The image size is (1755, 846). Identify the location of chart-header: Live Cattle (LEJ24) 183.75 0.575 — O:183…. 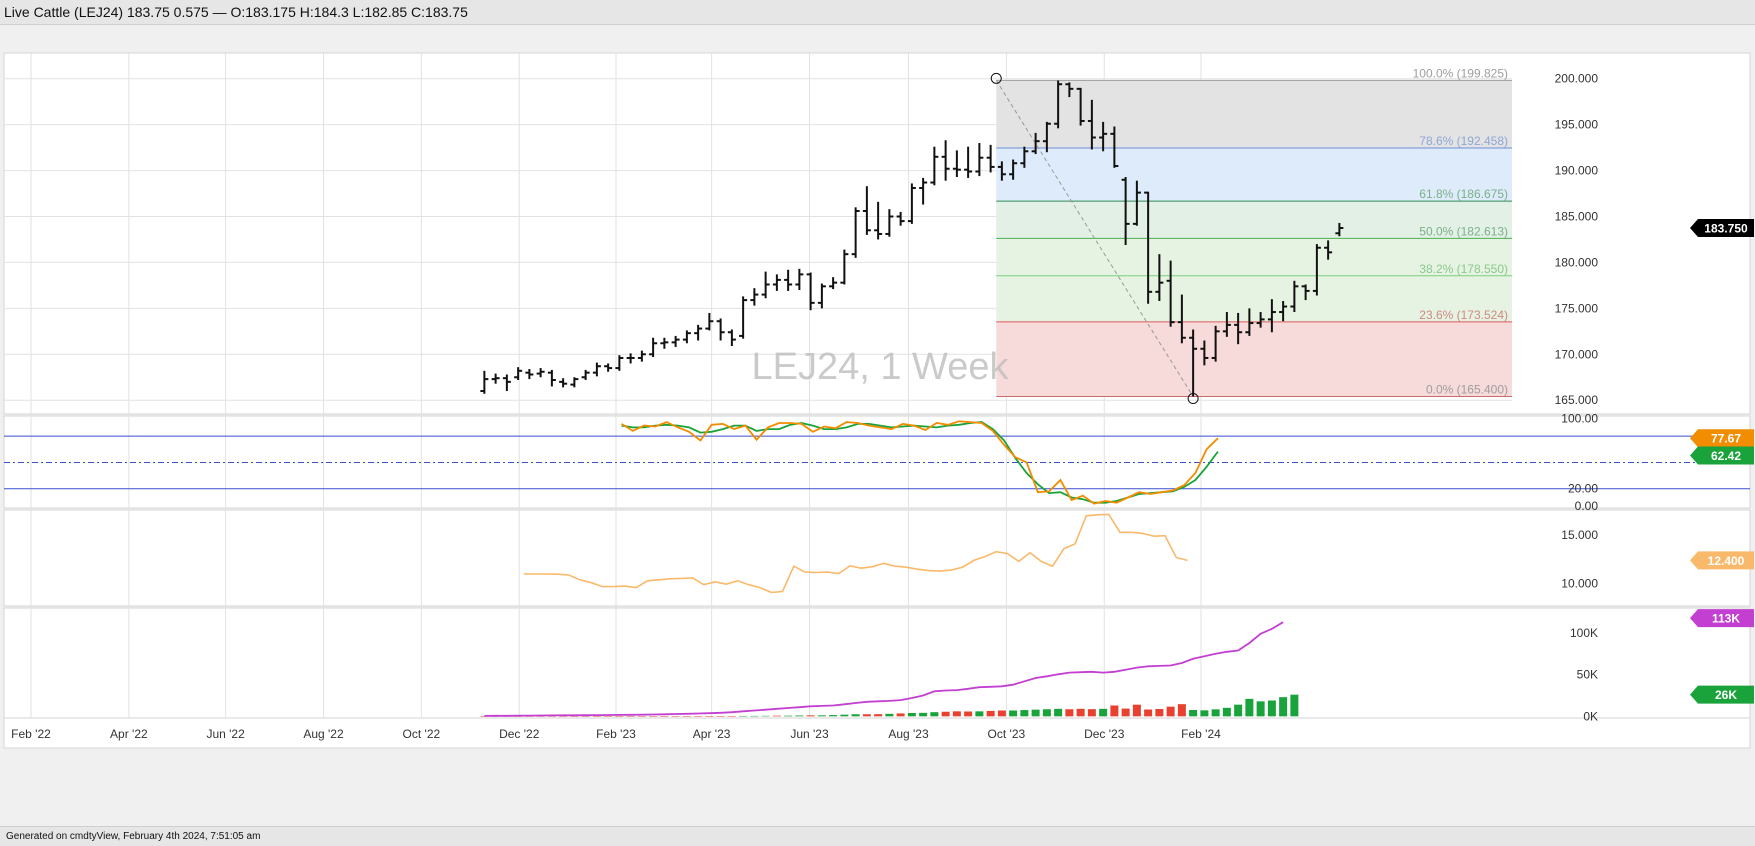
(877, 12).